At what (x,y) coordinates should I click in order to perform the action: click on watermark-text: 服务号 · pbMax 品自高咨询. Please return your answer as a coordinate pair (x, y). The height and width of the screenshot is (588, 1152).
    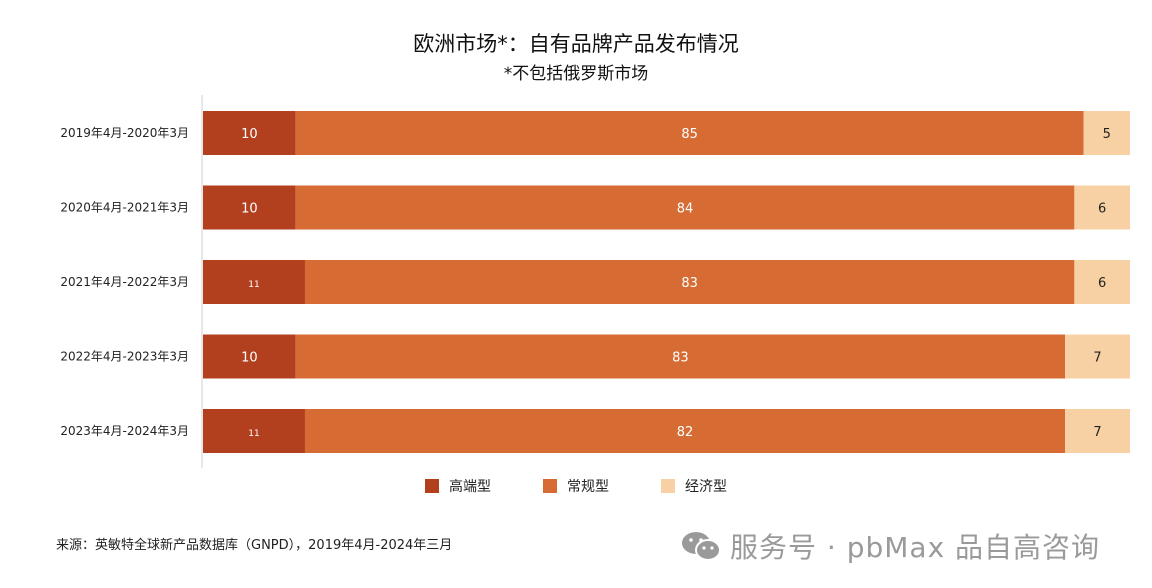
    Looking at the image, I should click on (915, 547).